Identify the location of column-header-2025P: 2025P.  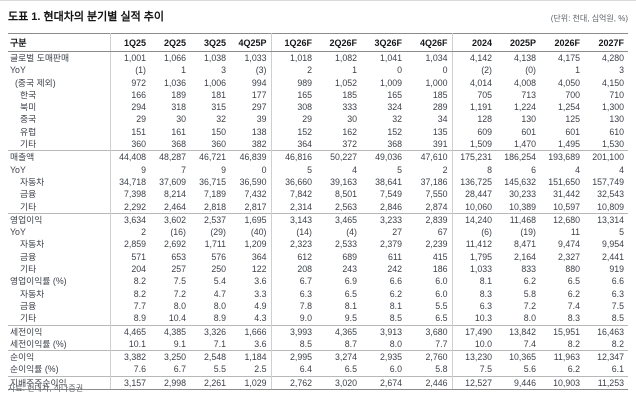
(518, 42).